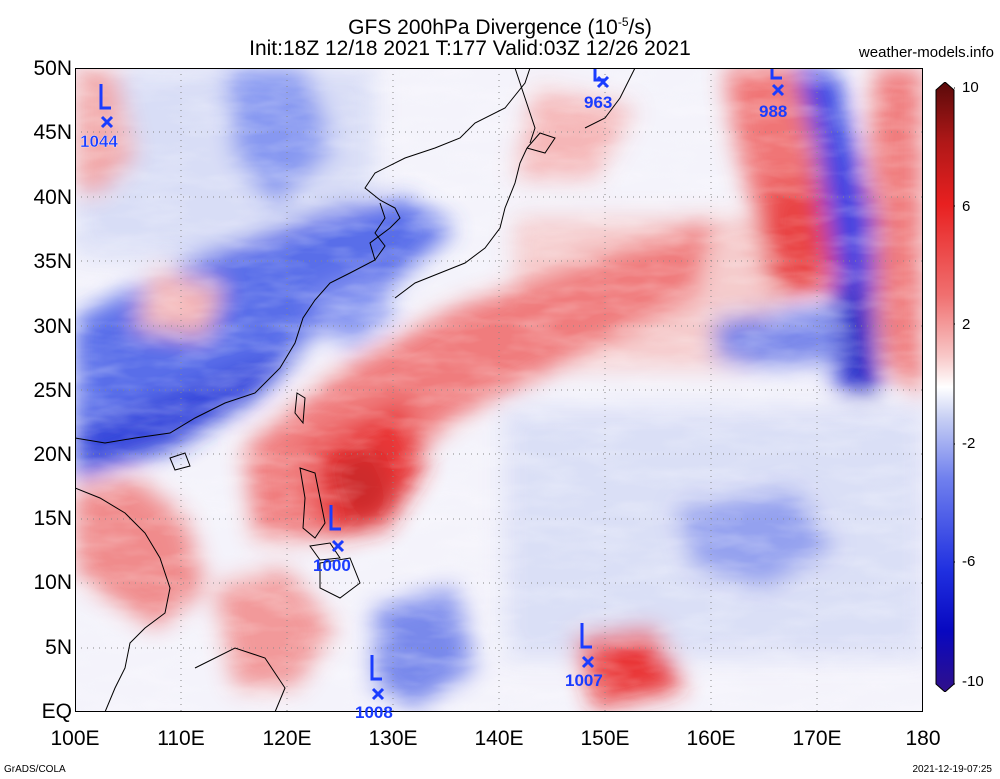  What do you see at coordinates (966, 324) in the screenshot?
I see `colorbar-label-2: 2` at bounding box center [966, 324].